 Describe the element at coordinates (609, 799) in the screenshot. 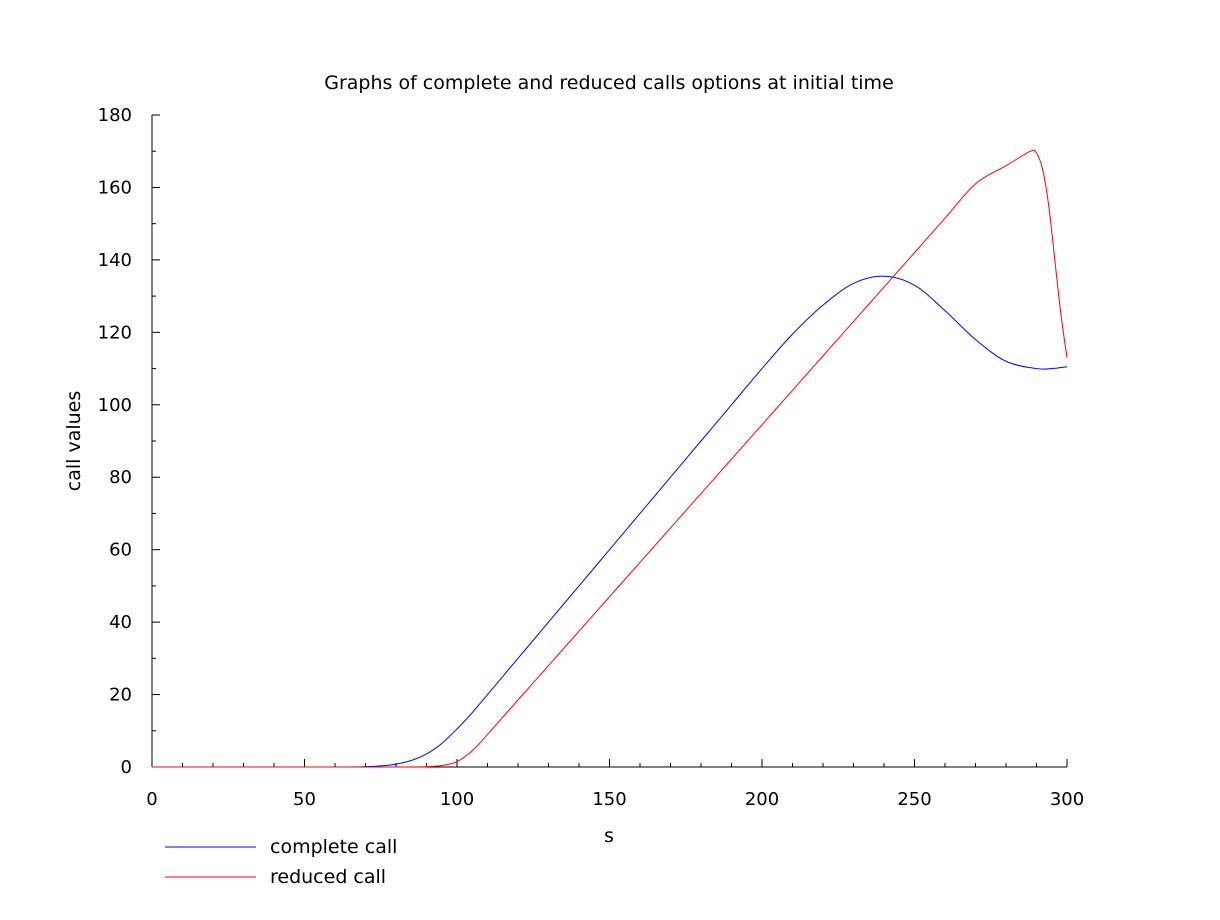

I see `x-tick-label: 150` at that location.